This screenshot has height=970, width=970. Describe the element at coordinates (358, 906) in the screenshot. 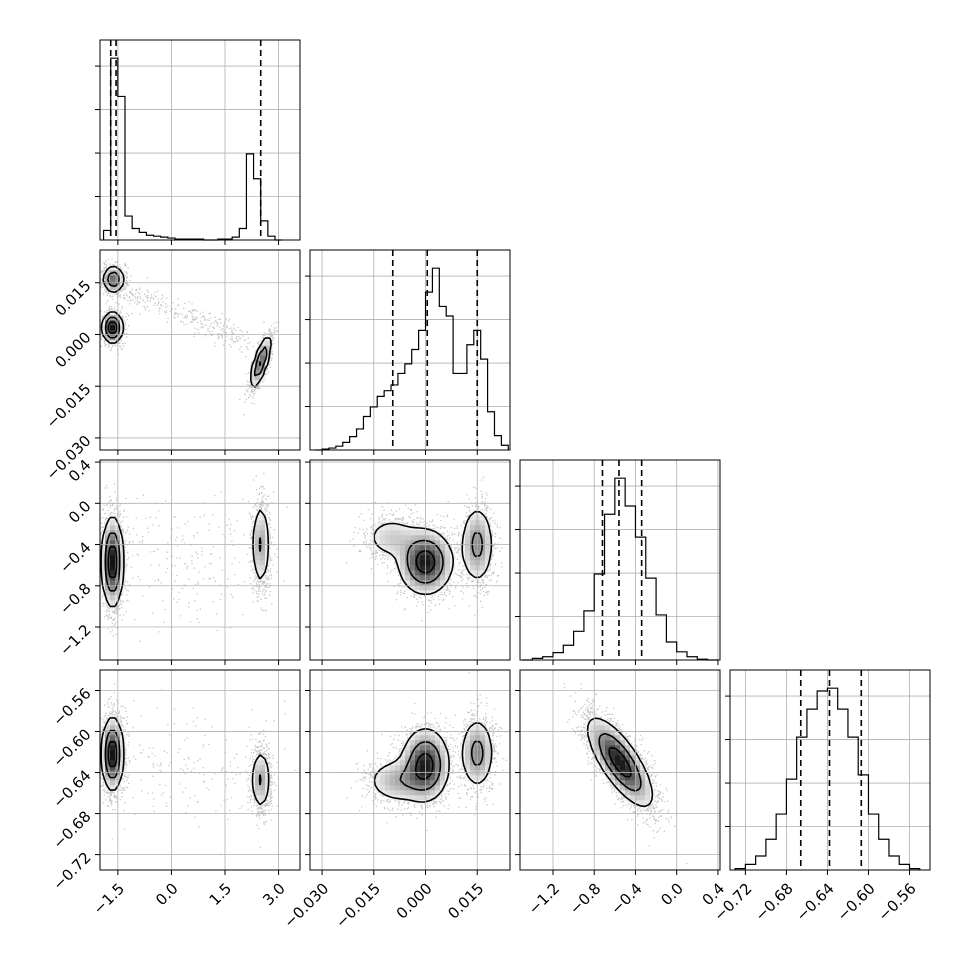

I see `x-tick-label: −0.015` at that location.